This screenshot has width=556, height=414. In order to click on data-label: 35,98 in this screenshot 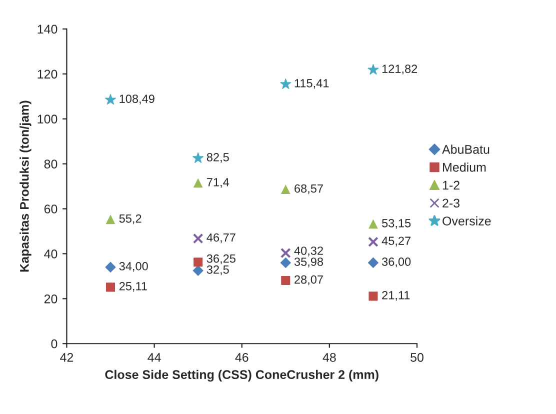, I will do `click(309, 263)`.